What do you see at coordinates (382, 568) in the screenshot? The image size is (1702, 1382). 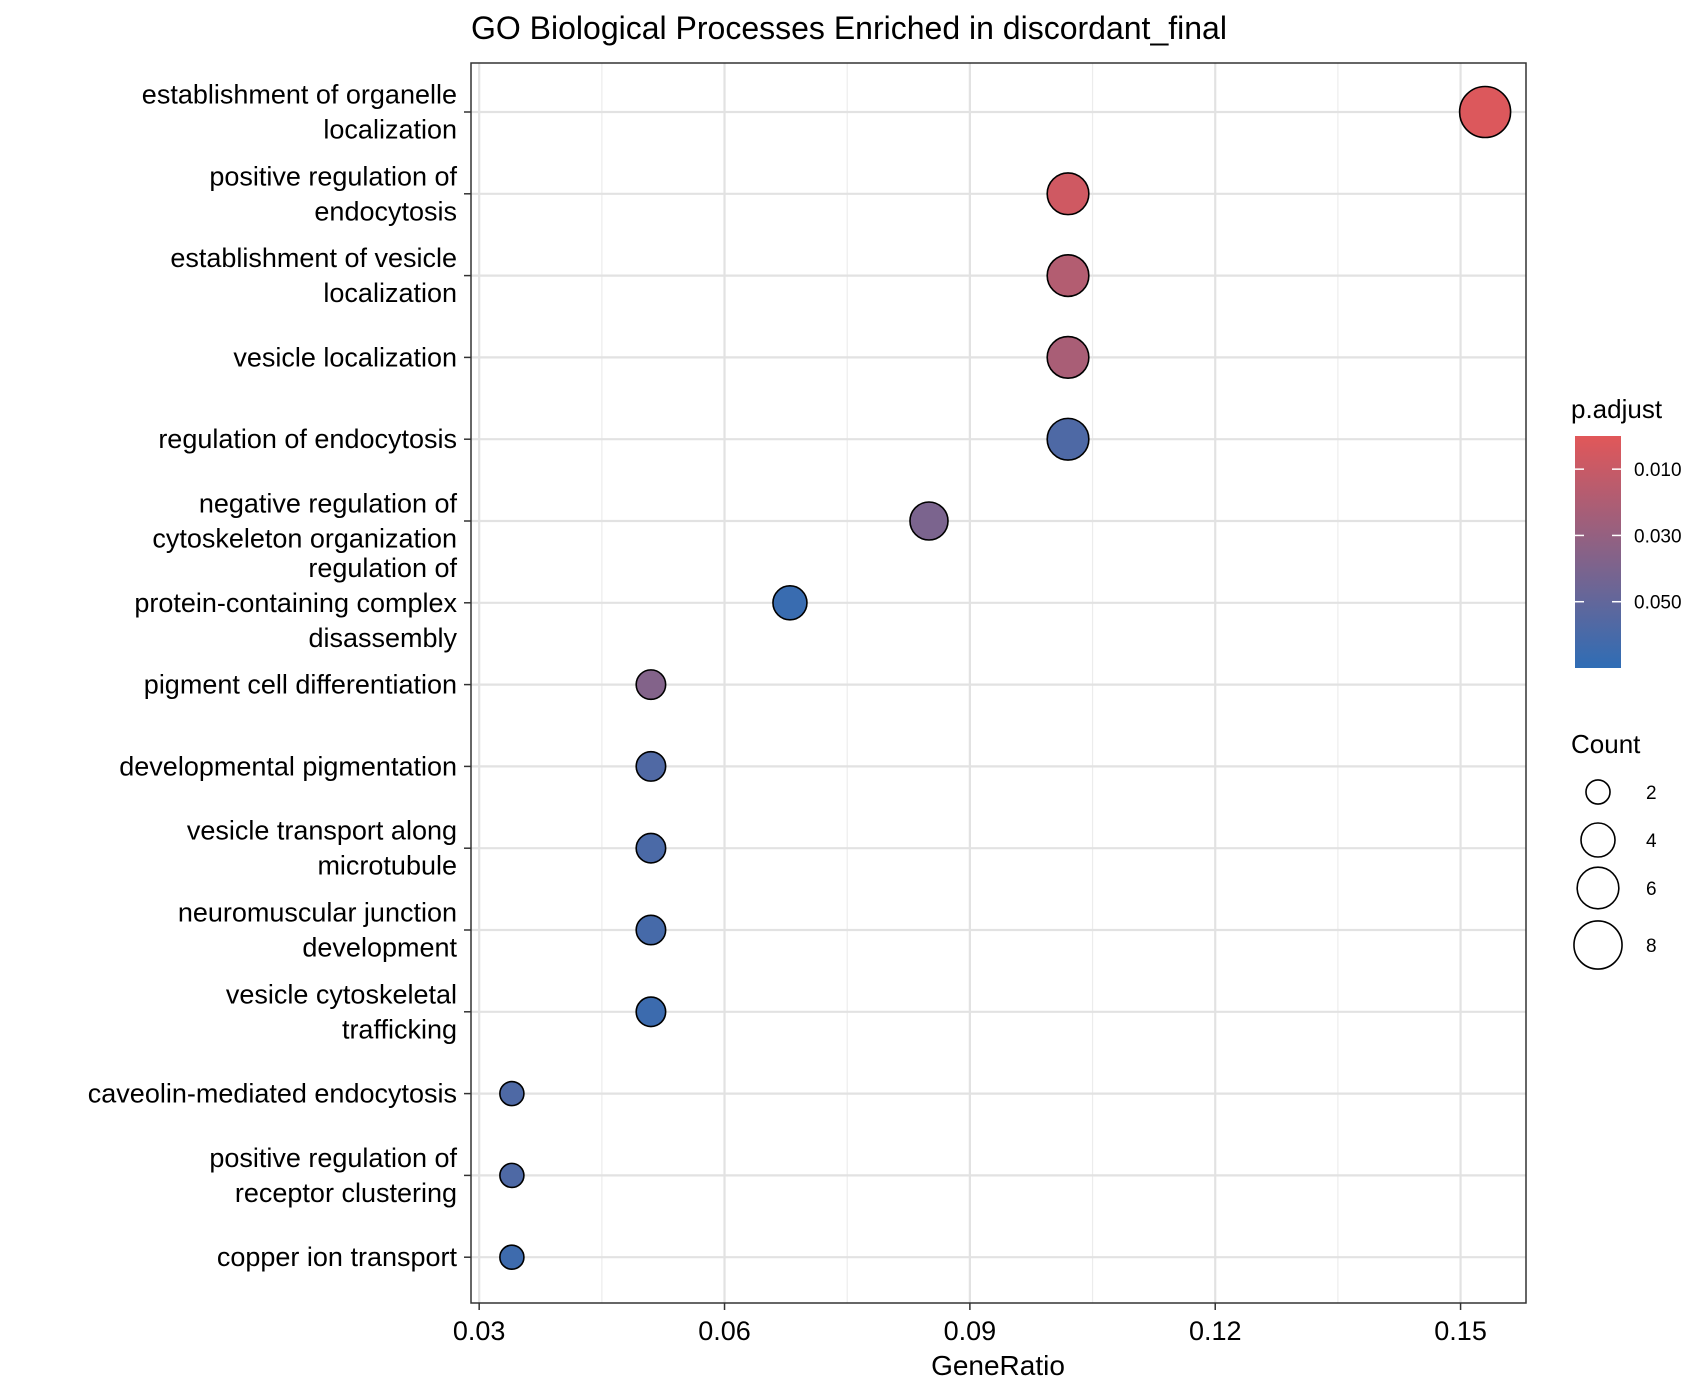 I see `y-tick-label: regulation of` at bounding box center [382, 568].